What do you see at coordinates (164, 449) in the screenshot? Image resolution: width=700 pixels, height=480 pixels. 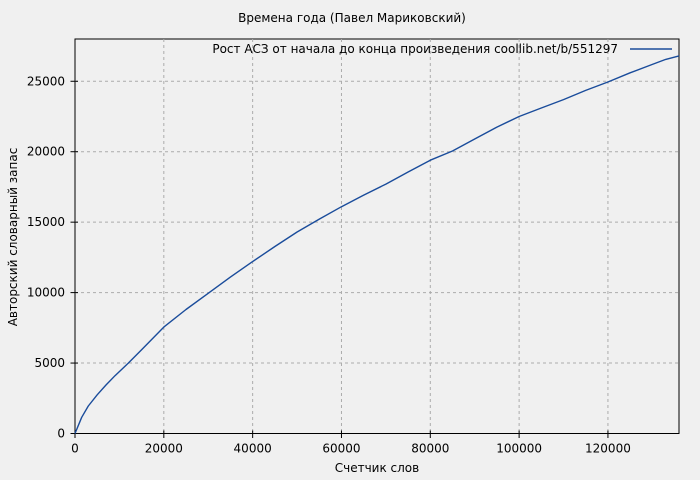 I see `x-tick-label: 20000` at bounding box center [164, 449].